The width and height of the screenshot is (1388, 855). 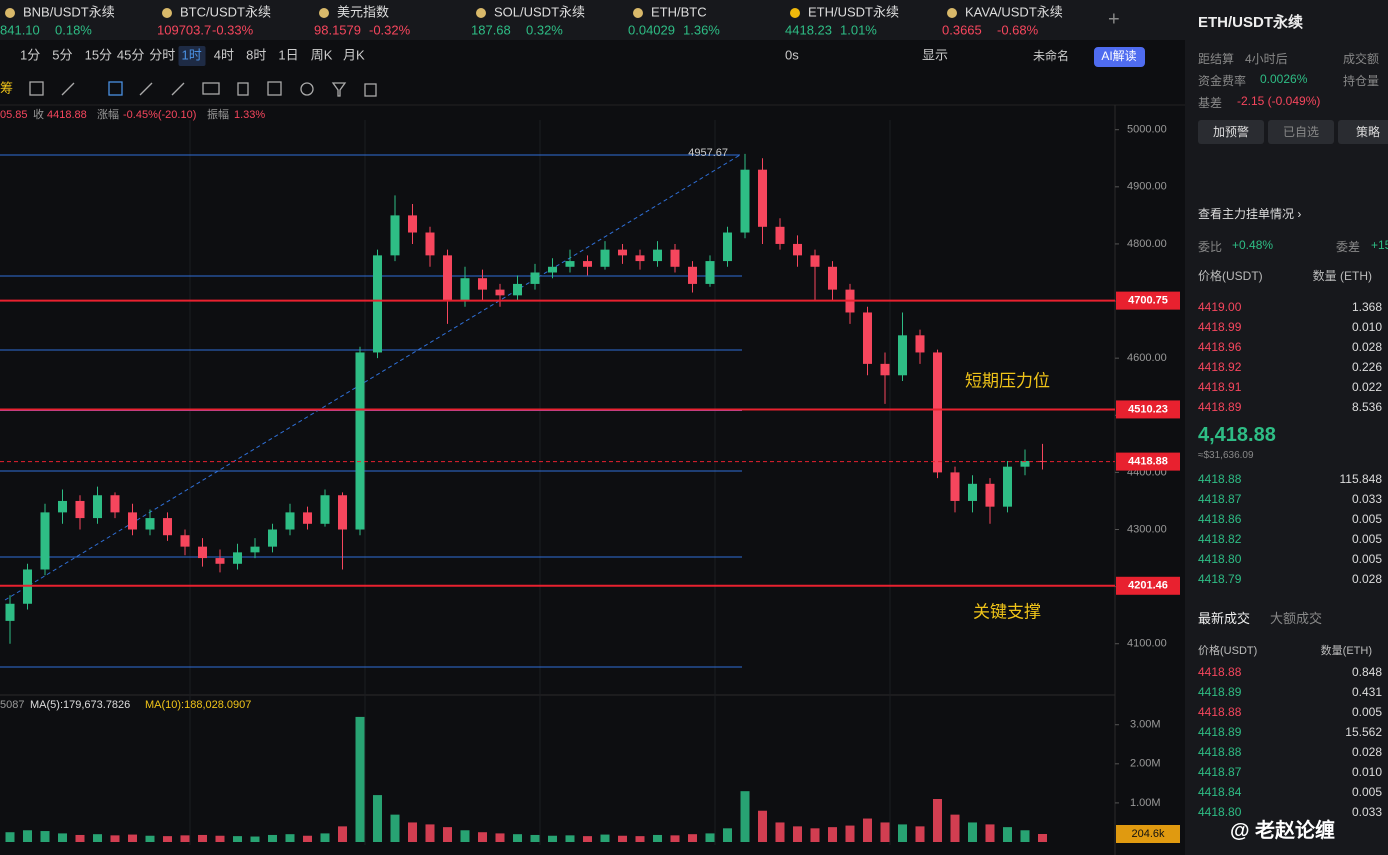 I want to click on tab-change: 1.01%, so click(x=858, y=29).